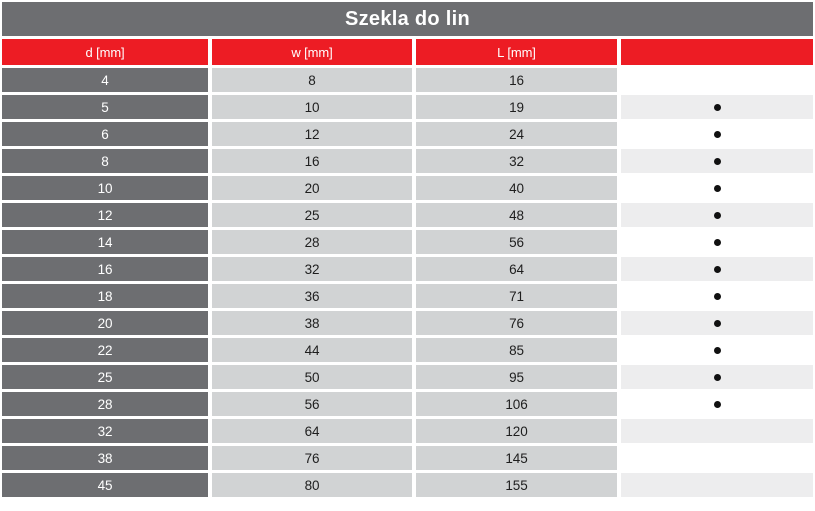 This screenshot has width=815, height=511. I want to click on cell-l: 145, so click(516, 458).